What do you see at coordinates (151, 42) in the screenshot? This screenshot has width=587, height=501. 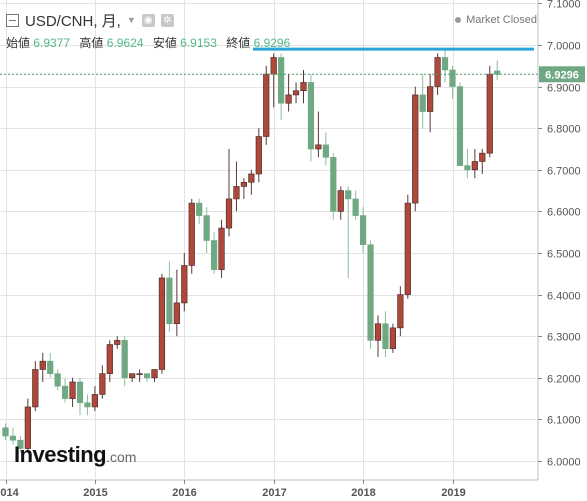 I see `ohlc-readout: 始値 6.9377 高値 6.9624 安値 6.9153 終値 6.9296` at bounding box center [151, 42].